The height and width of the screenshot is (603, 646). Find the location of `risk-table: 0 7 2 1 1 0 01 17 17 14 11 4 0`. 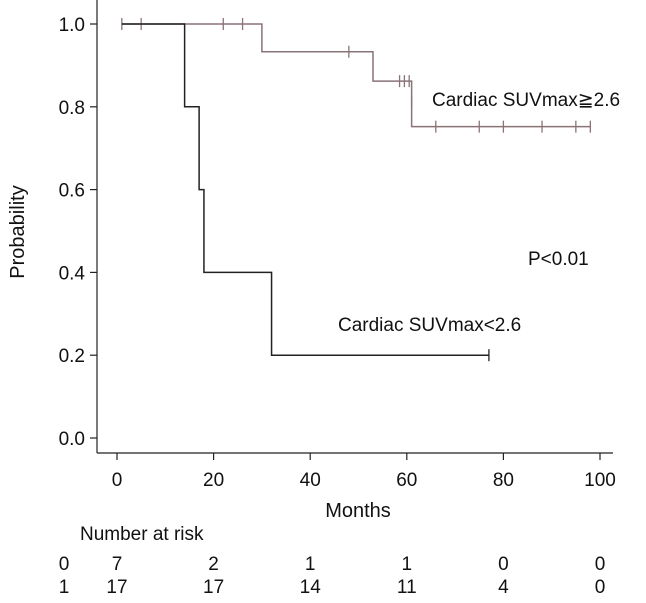

risk-table: 0 7 2 1 1 0 01 17 17 14 11 4 0 is located at coordinates (332, 576).